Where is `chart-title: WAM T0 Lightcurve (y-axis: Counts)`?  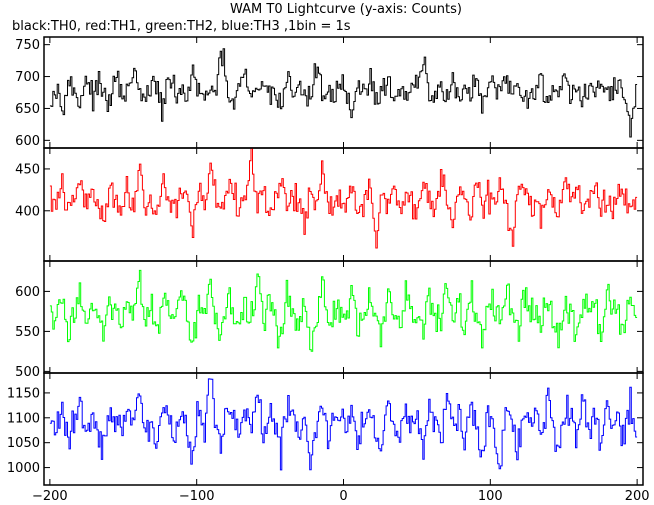 chart-title: WAM T0 Lightcurve (y-axis: Counts) is located at coordinates (346, 9).